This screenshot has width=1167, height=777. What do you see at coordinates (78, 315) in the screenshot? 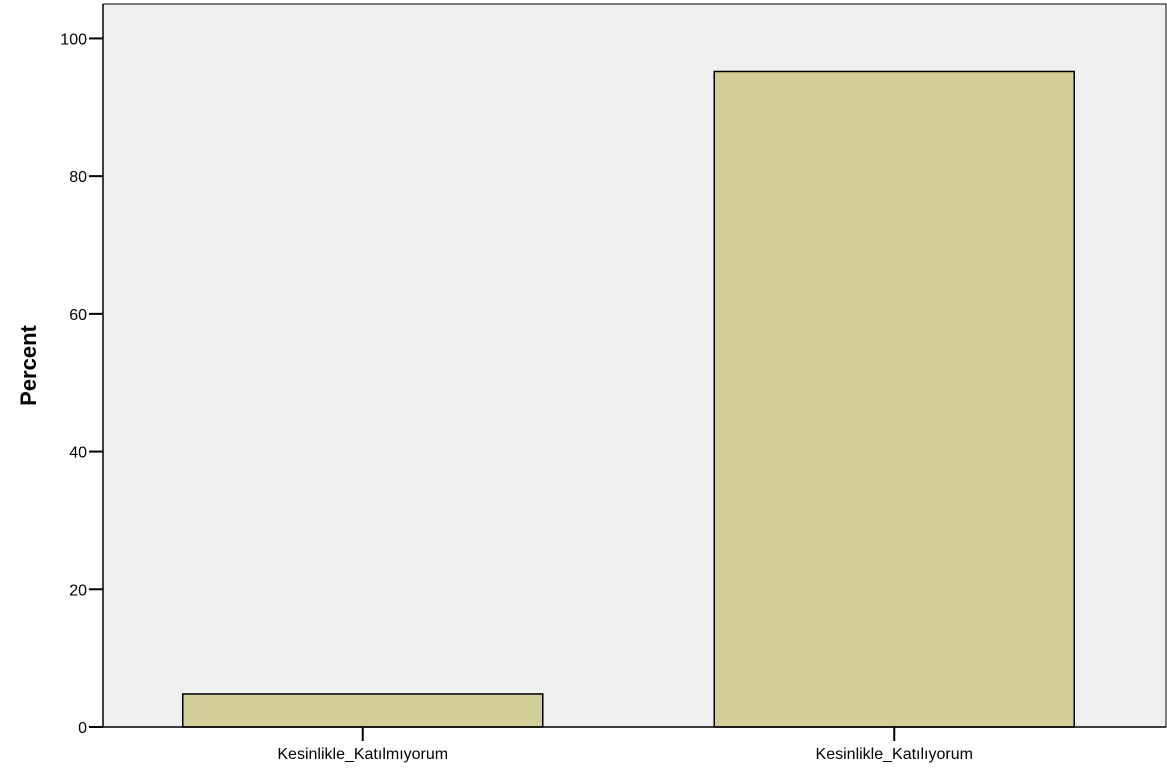
I see `y-tick-label: 60` at bounding box center [78, 315].